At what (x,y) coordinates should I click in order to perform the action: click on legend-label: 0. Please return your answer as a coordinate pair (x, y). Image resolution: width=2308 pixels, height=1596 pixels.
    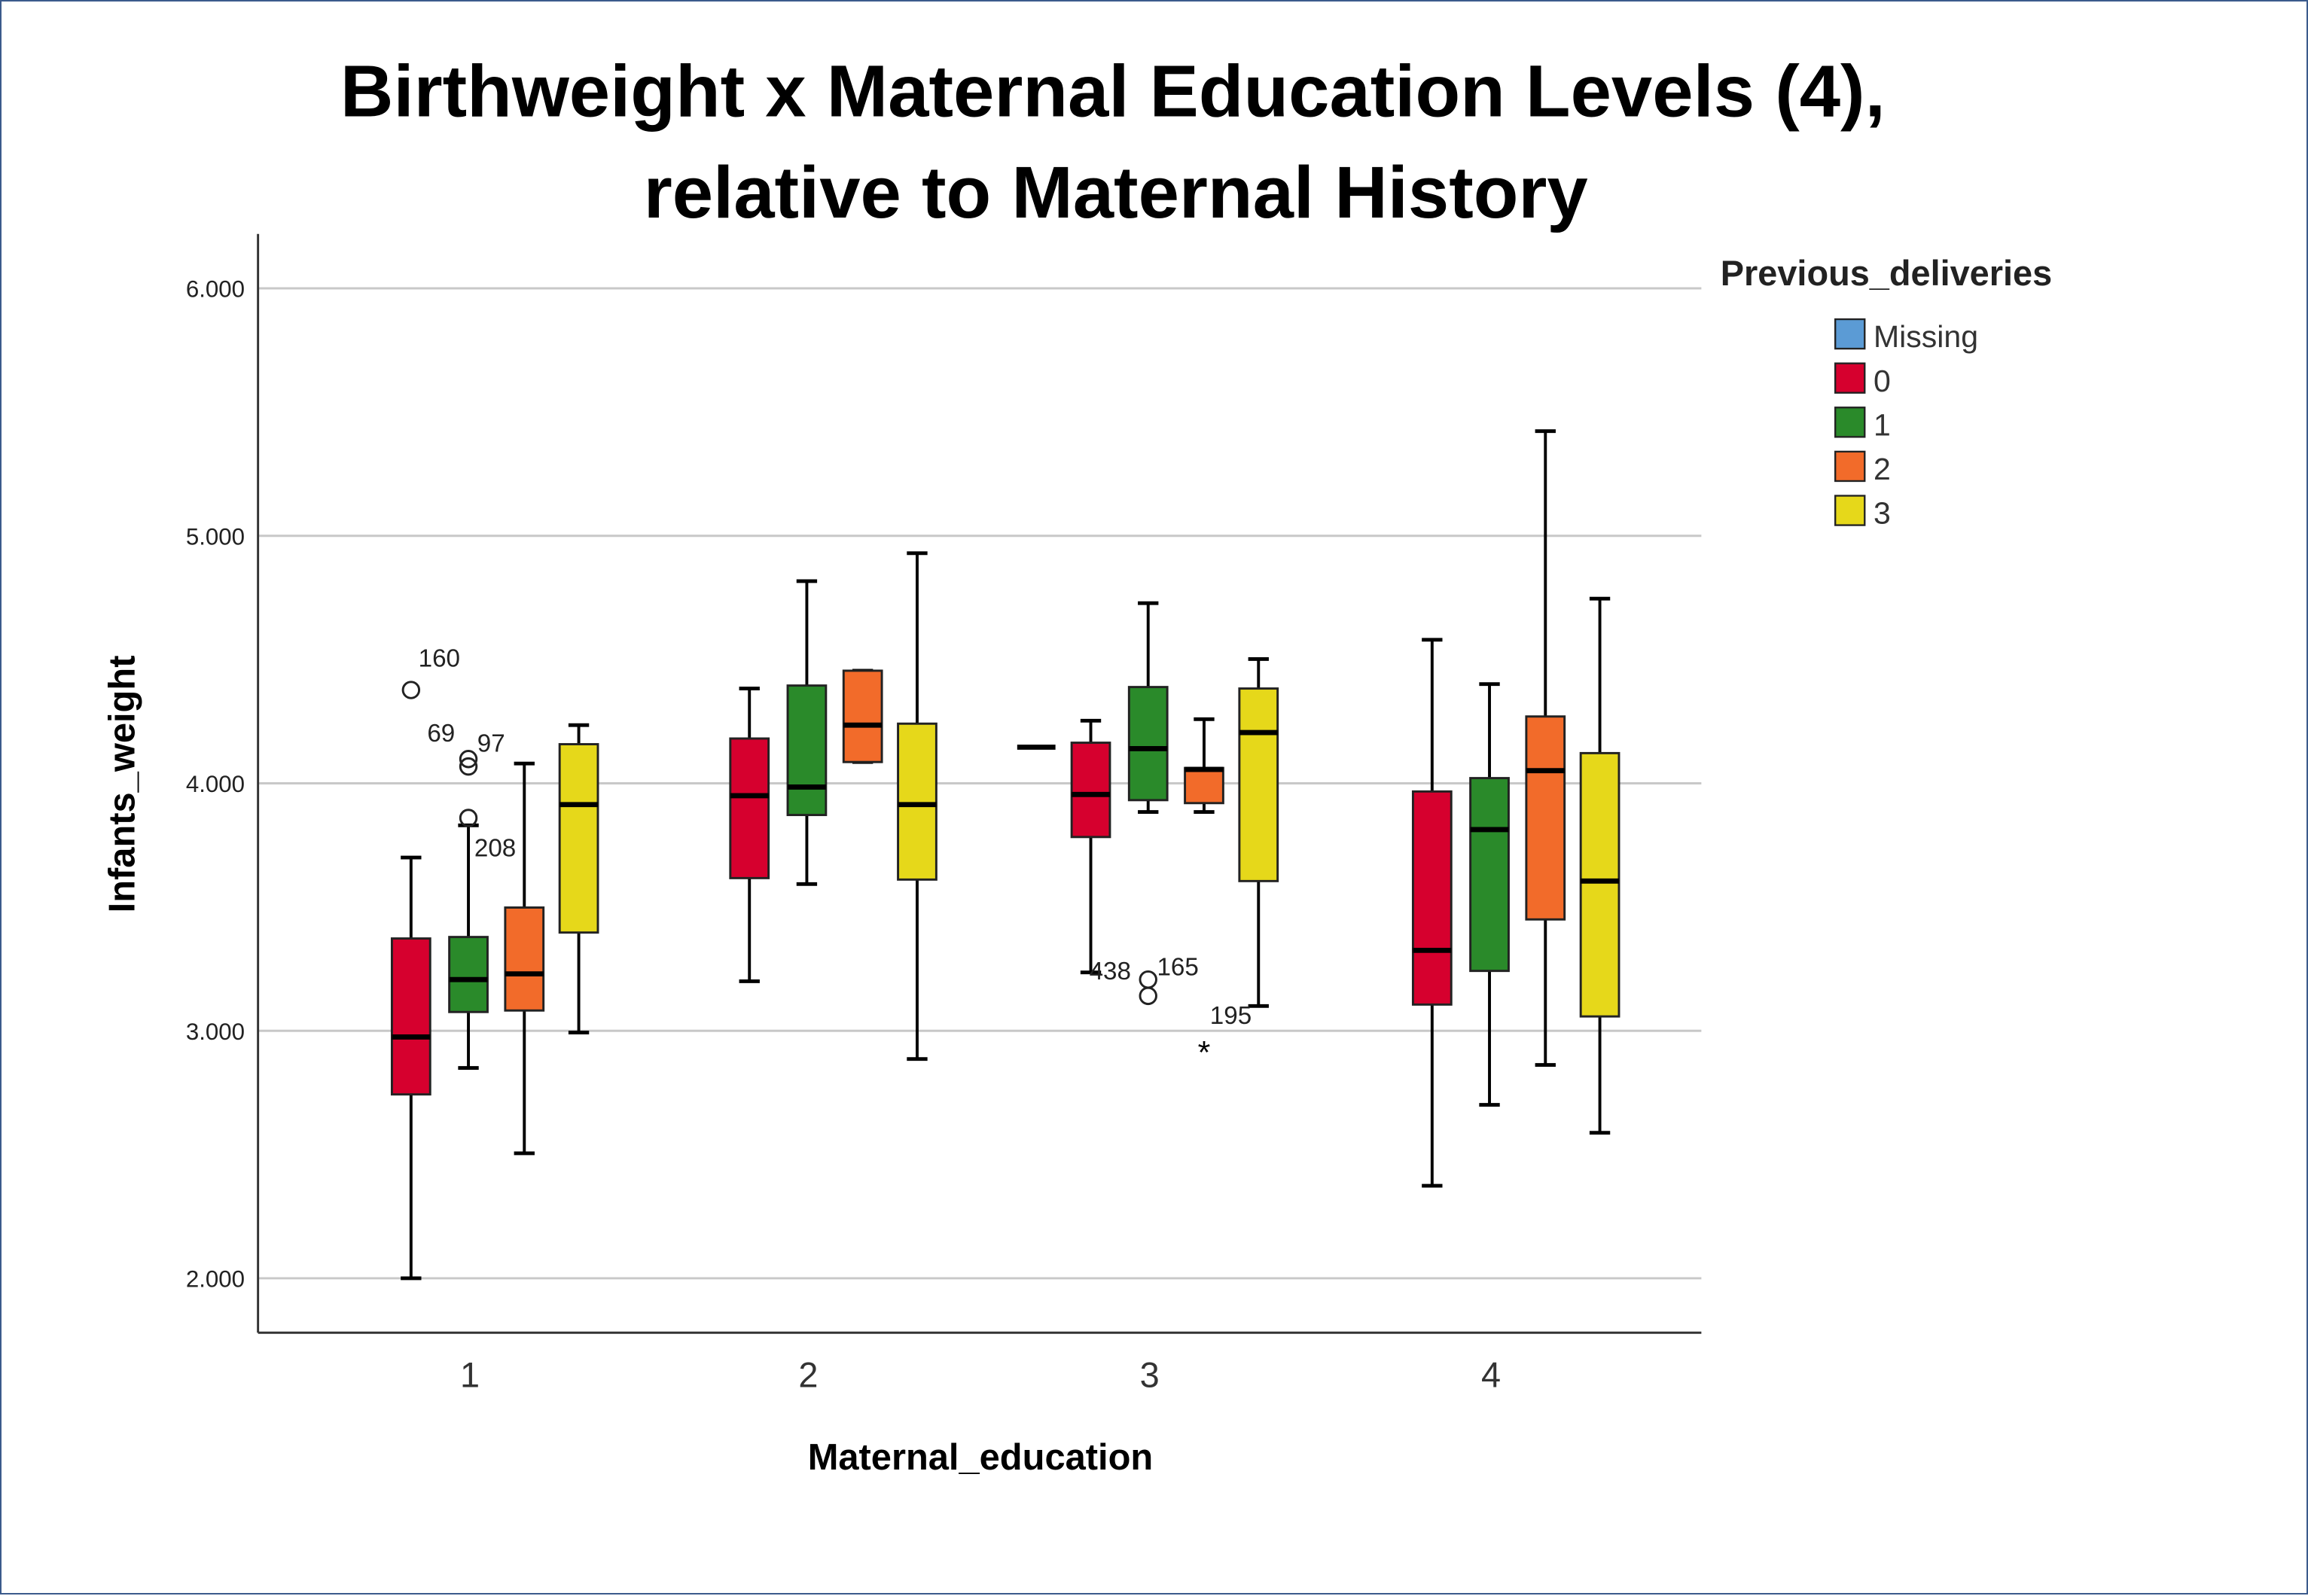
    Looking at the image, I should click on (1883, 381).